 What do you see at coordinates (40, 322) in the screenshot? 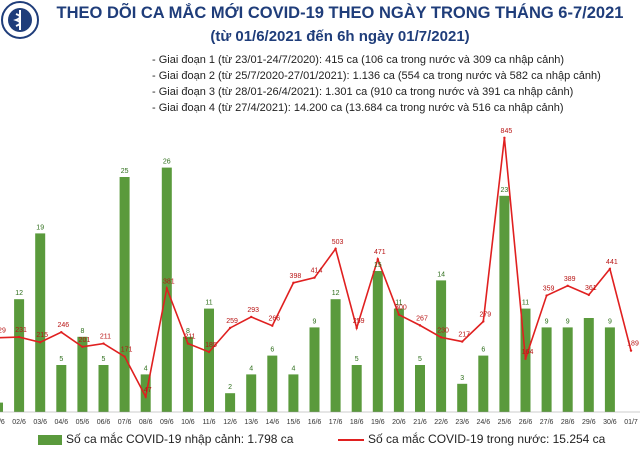
I see `bar-03/6` at bounding box center [40, 322].